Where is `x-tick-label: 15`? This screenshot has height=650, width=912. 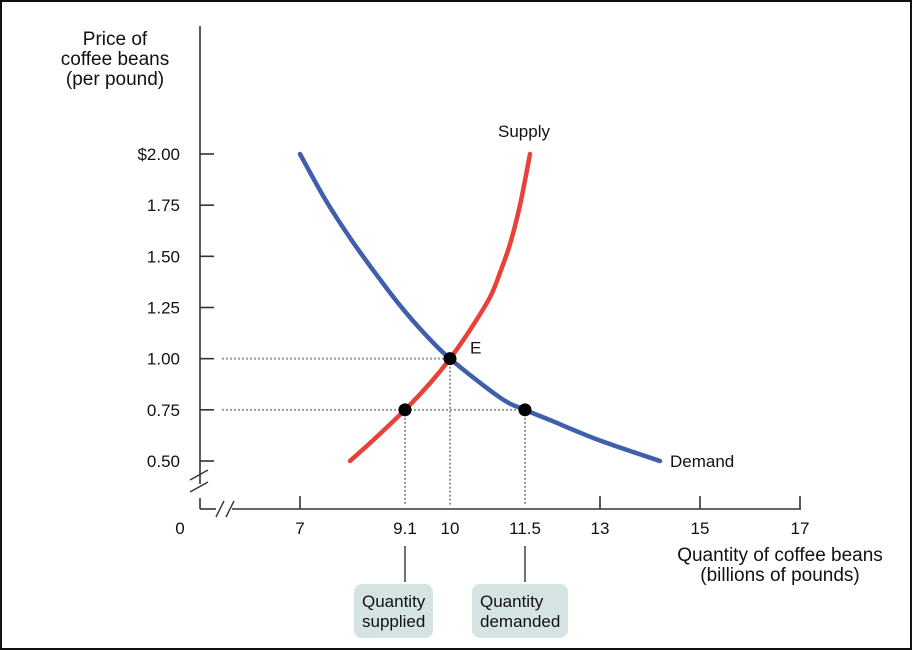 x-tick-label: 15 is located at coordinates (700, 528).